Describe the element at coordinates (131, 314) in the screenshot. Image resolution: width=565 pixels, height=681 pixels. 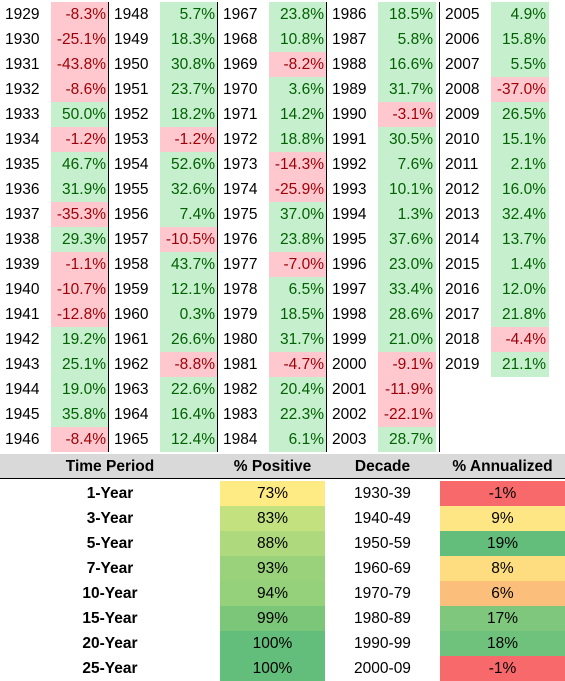
I see `year-label: 1960` at that location.